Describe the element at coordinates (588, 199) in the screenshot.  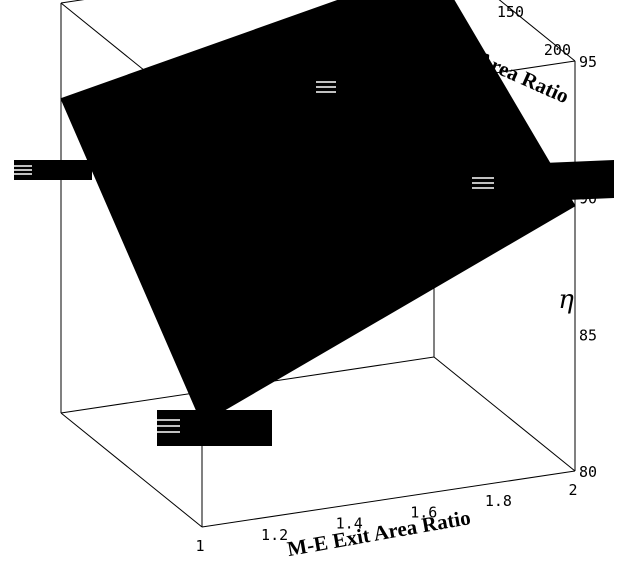
I see `z-tick-label: 90` at that location.